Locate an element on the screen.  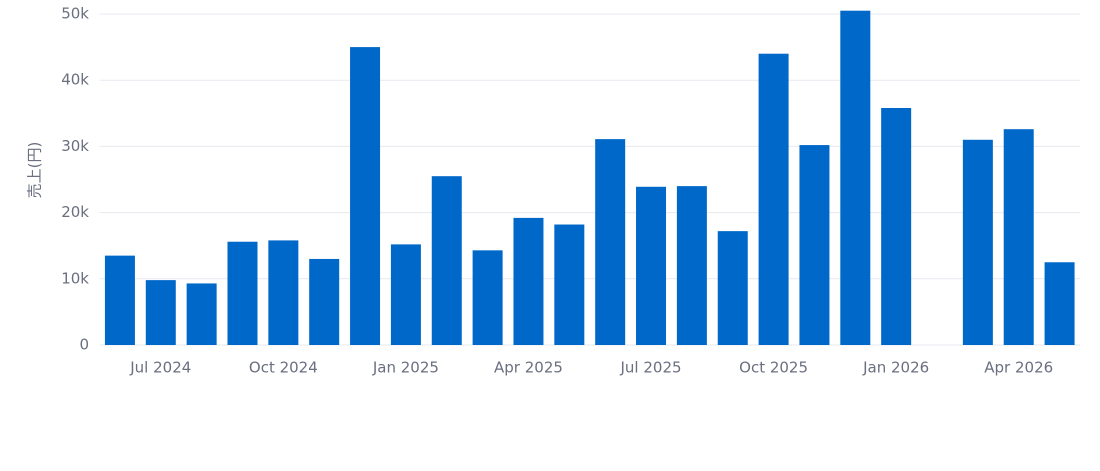
x-tick-label: Jan 2026 is located at coordinates (895, 368).